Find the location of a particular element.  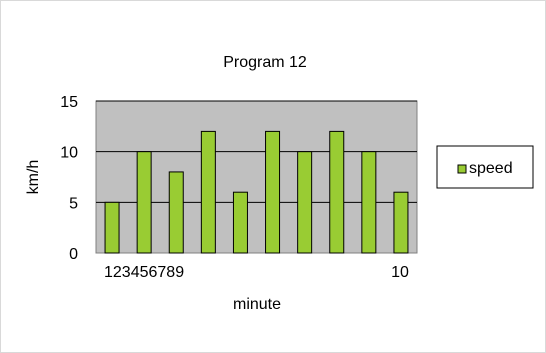

x-axis-title: minute is located at coordinates (257, 304).